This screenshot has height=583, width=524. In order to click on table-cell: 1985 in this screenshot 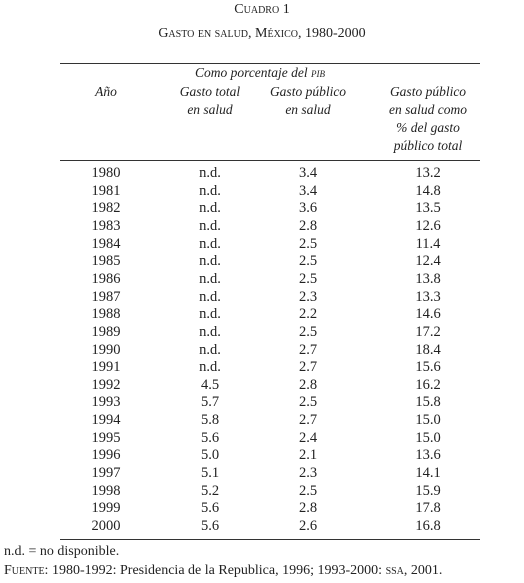, I will do `click(106, 261)`.